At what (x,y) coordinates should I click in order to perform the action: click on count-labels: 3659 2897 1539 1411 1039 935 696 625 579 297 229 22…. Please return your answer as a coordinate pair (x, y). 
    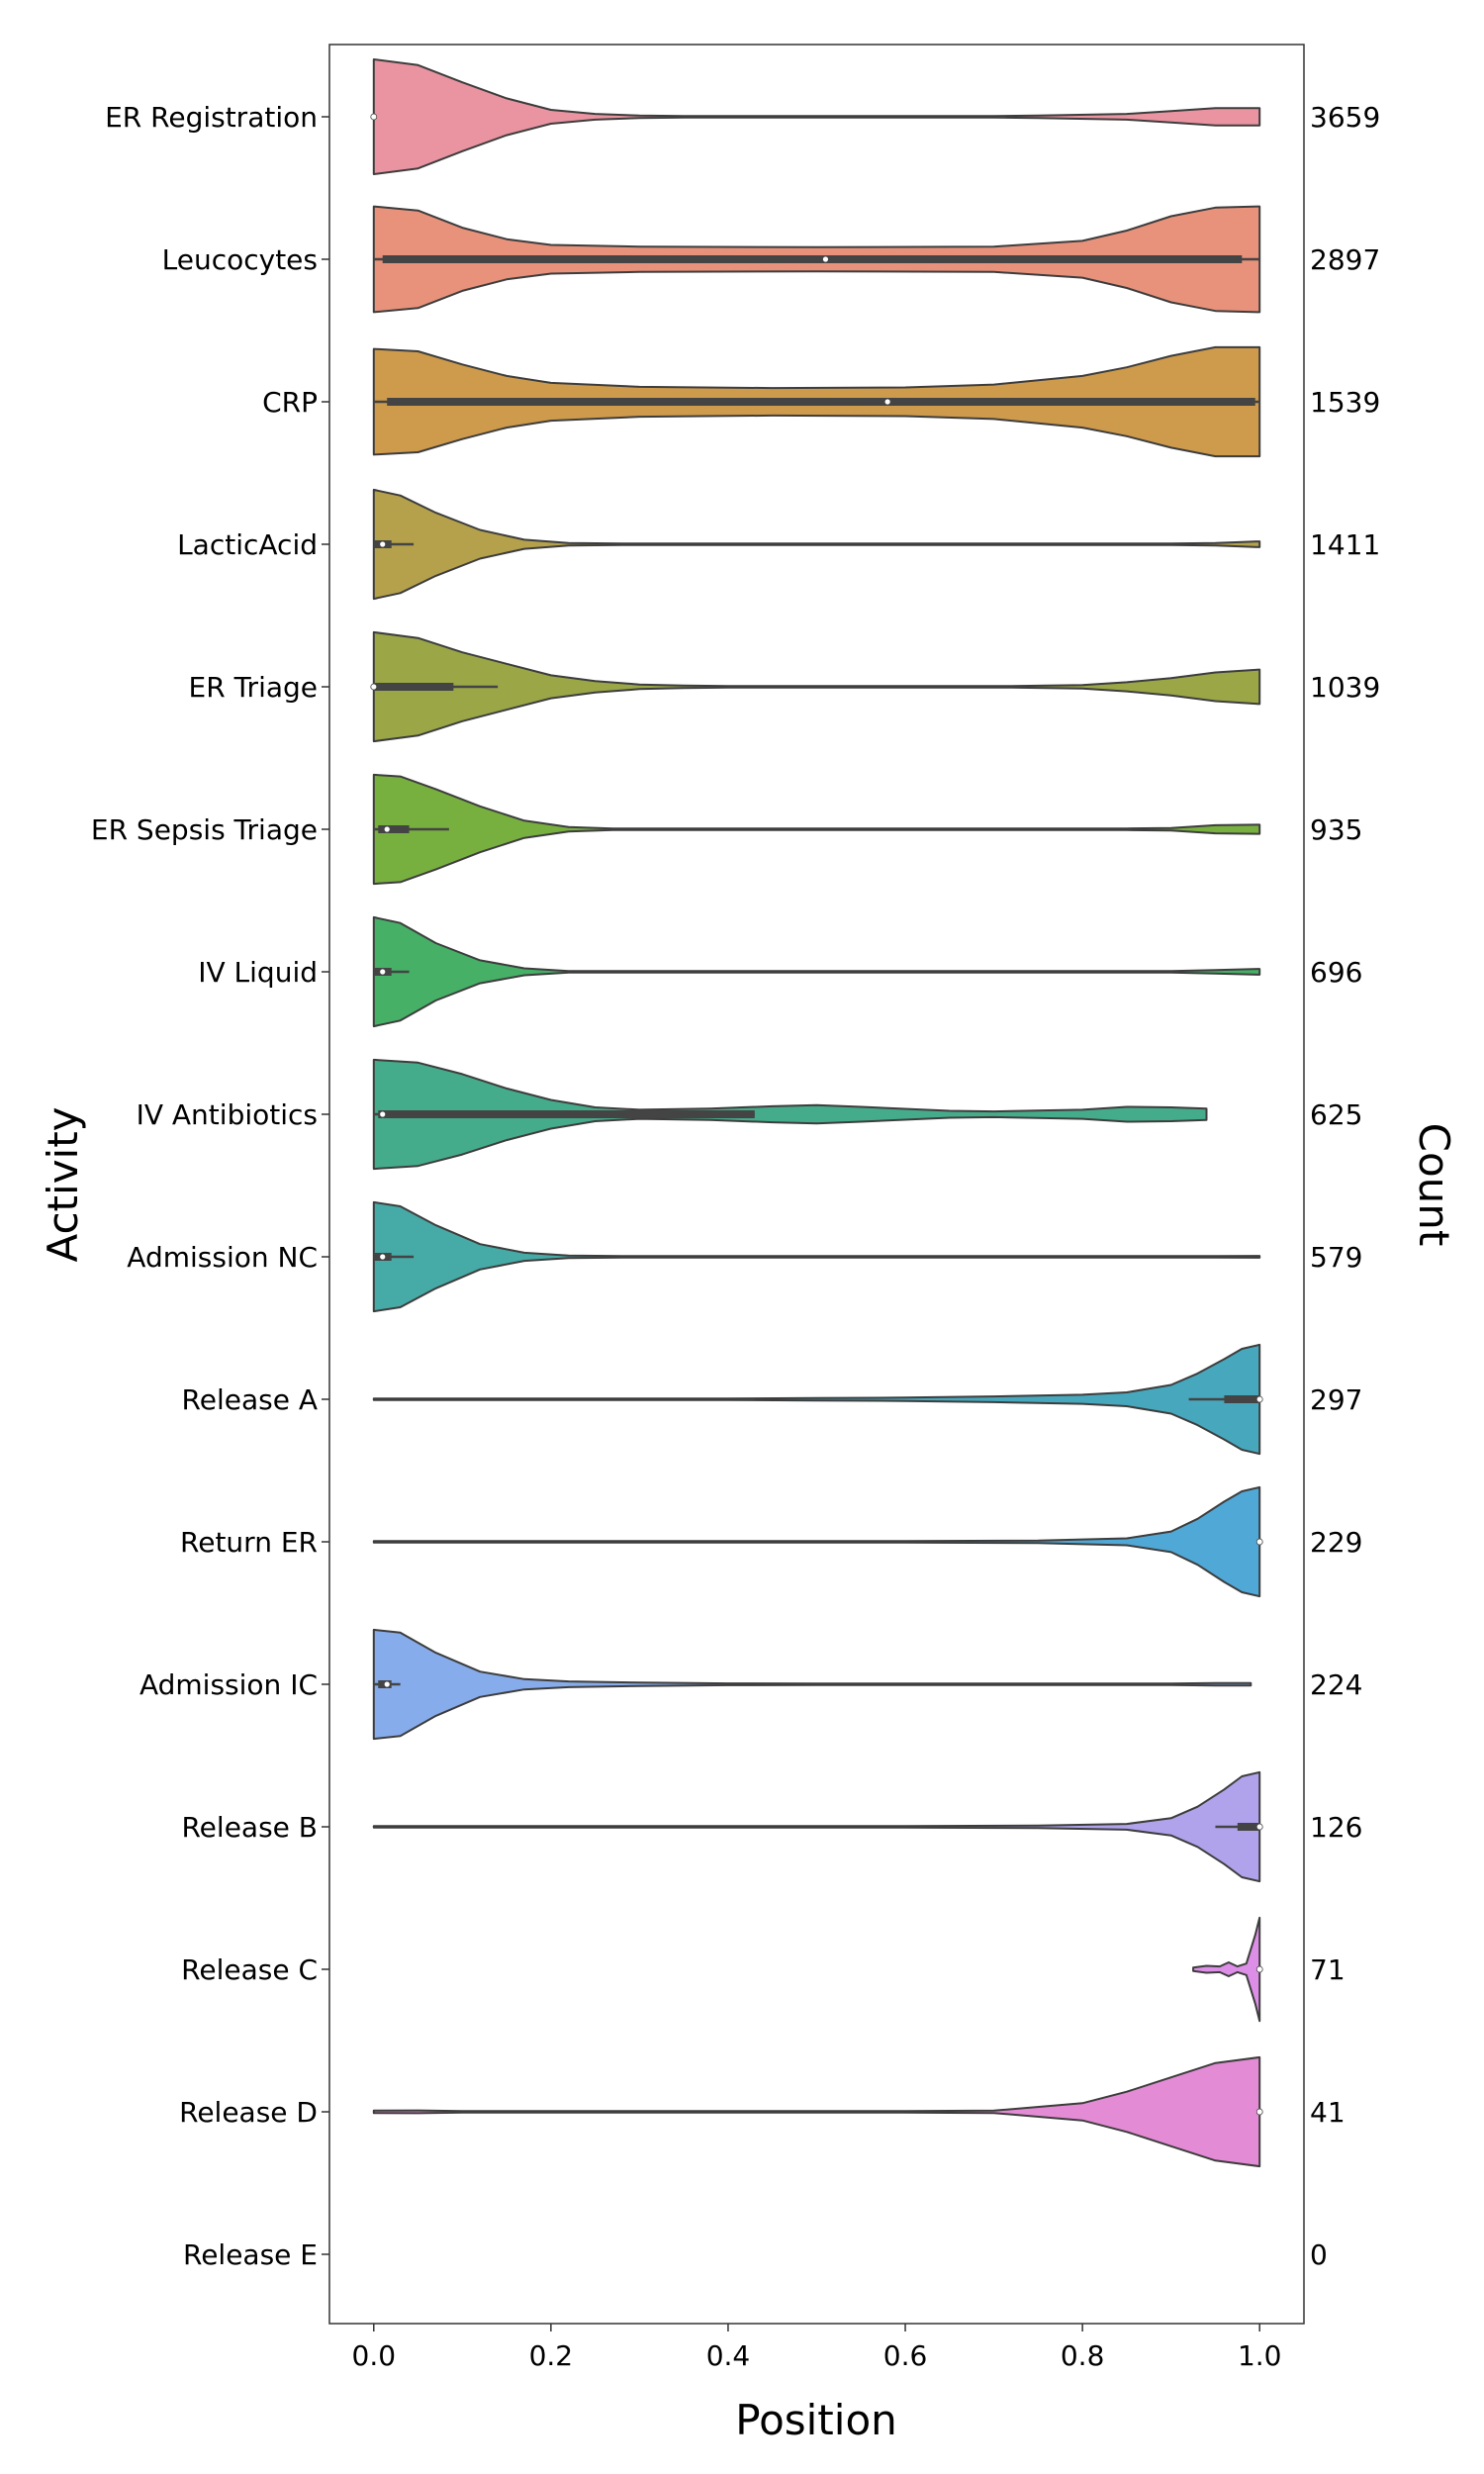
    Looking at the image, I should click on (1345, 1186).